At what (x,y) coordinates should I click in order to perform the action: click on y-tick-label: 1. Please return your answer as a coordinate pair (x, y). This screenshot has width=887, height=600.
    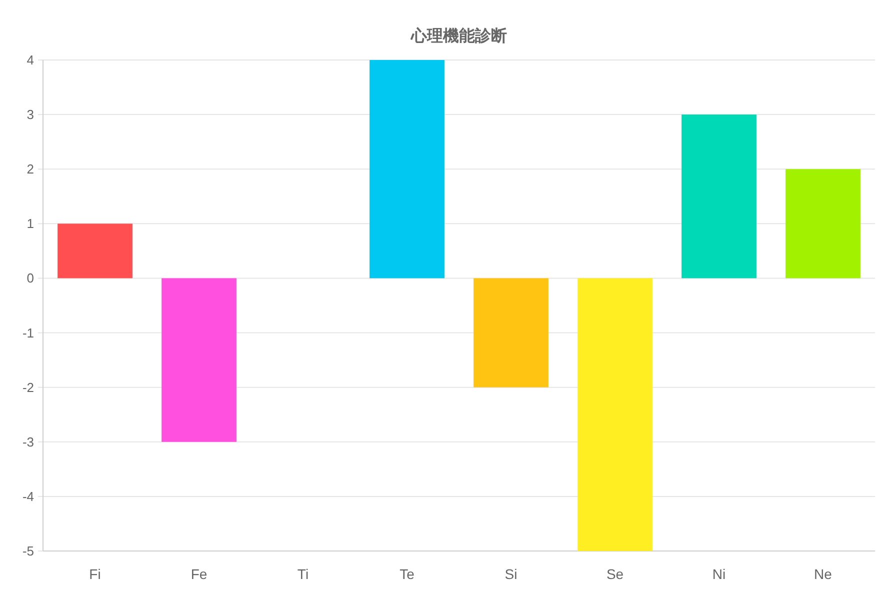
    Looking at the image, I should click on (30, 224).